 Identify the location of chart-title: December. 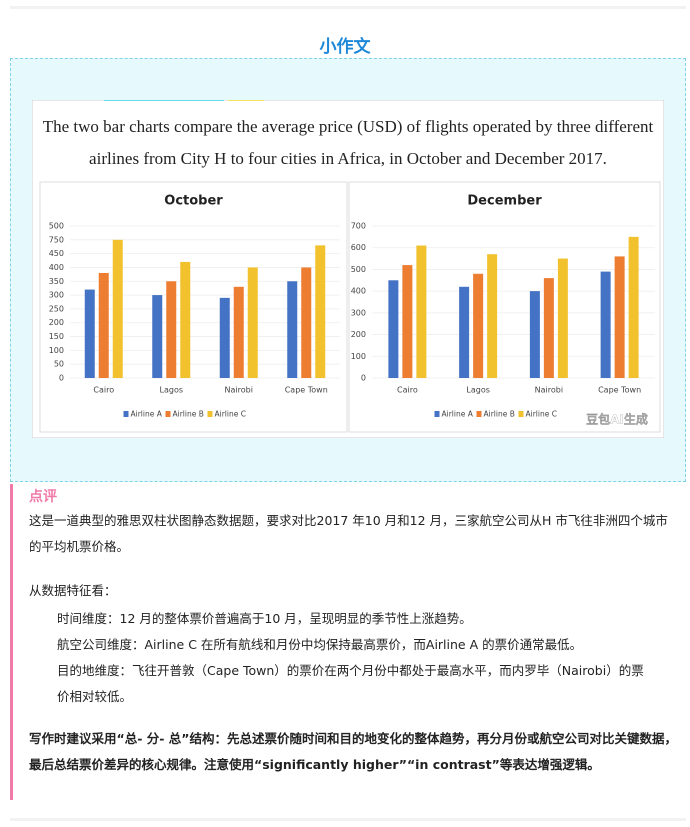
(504, 201).